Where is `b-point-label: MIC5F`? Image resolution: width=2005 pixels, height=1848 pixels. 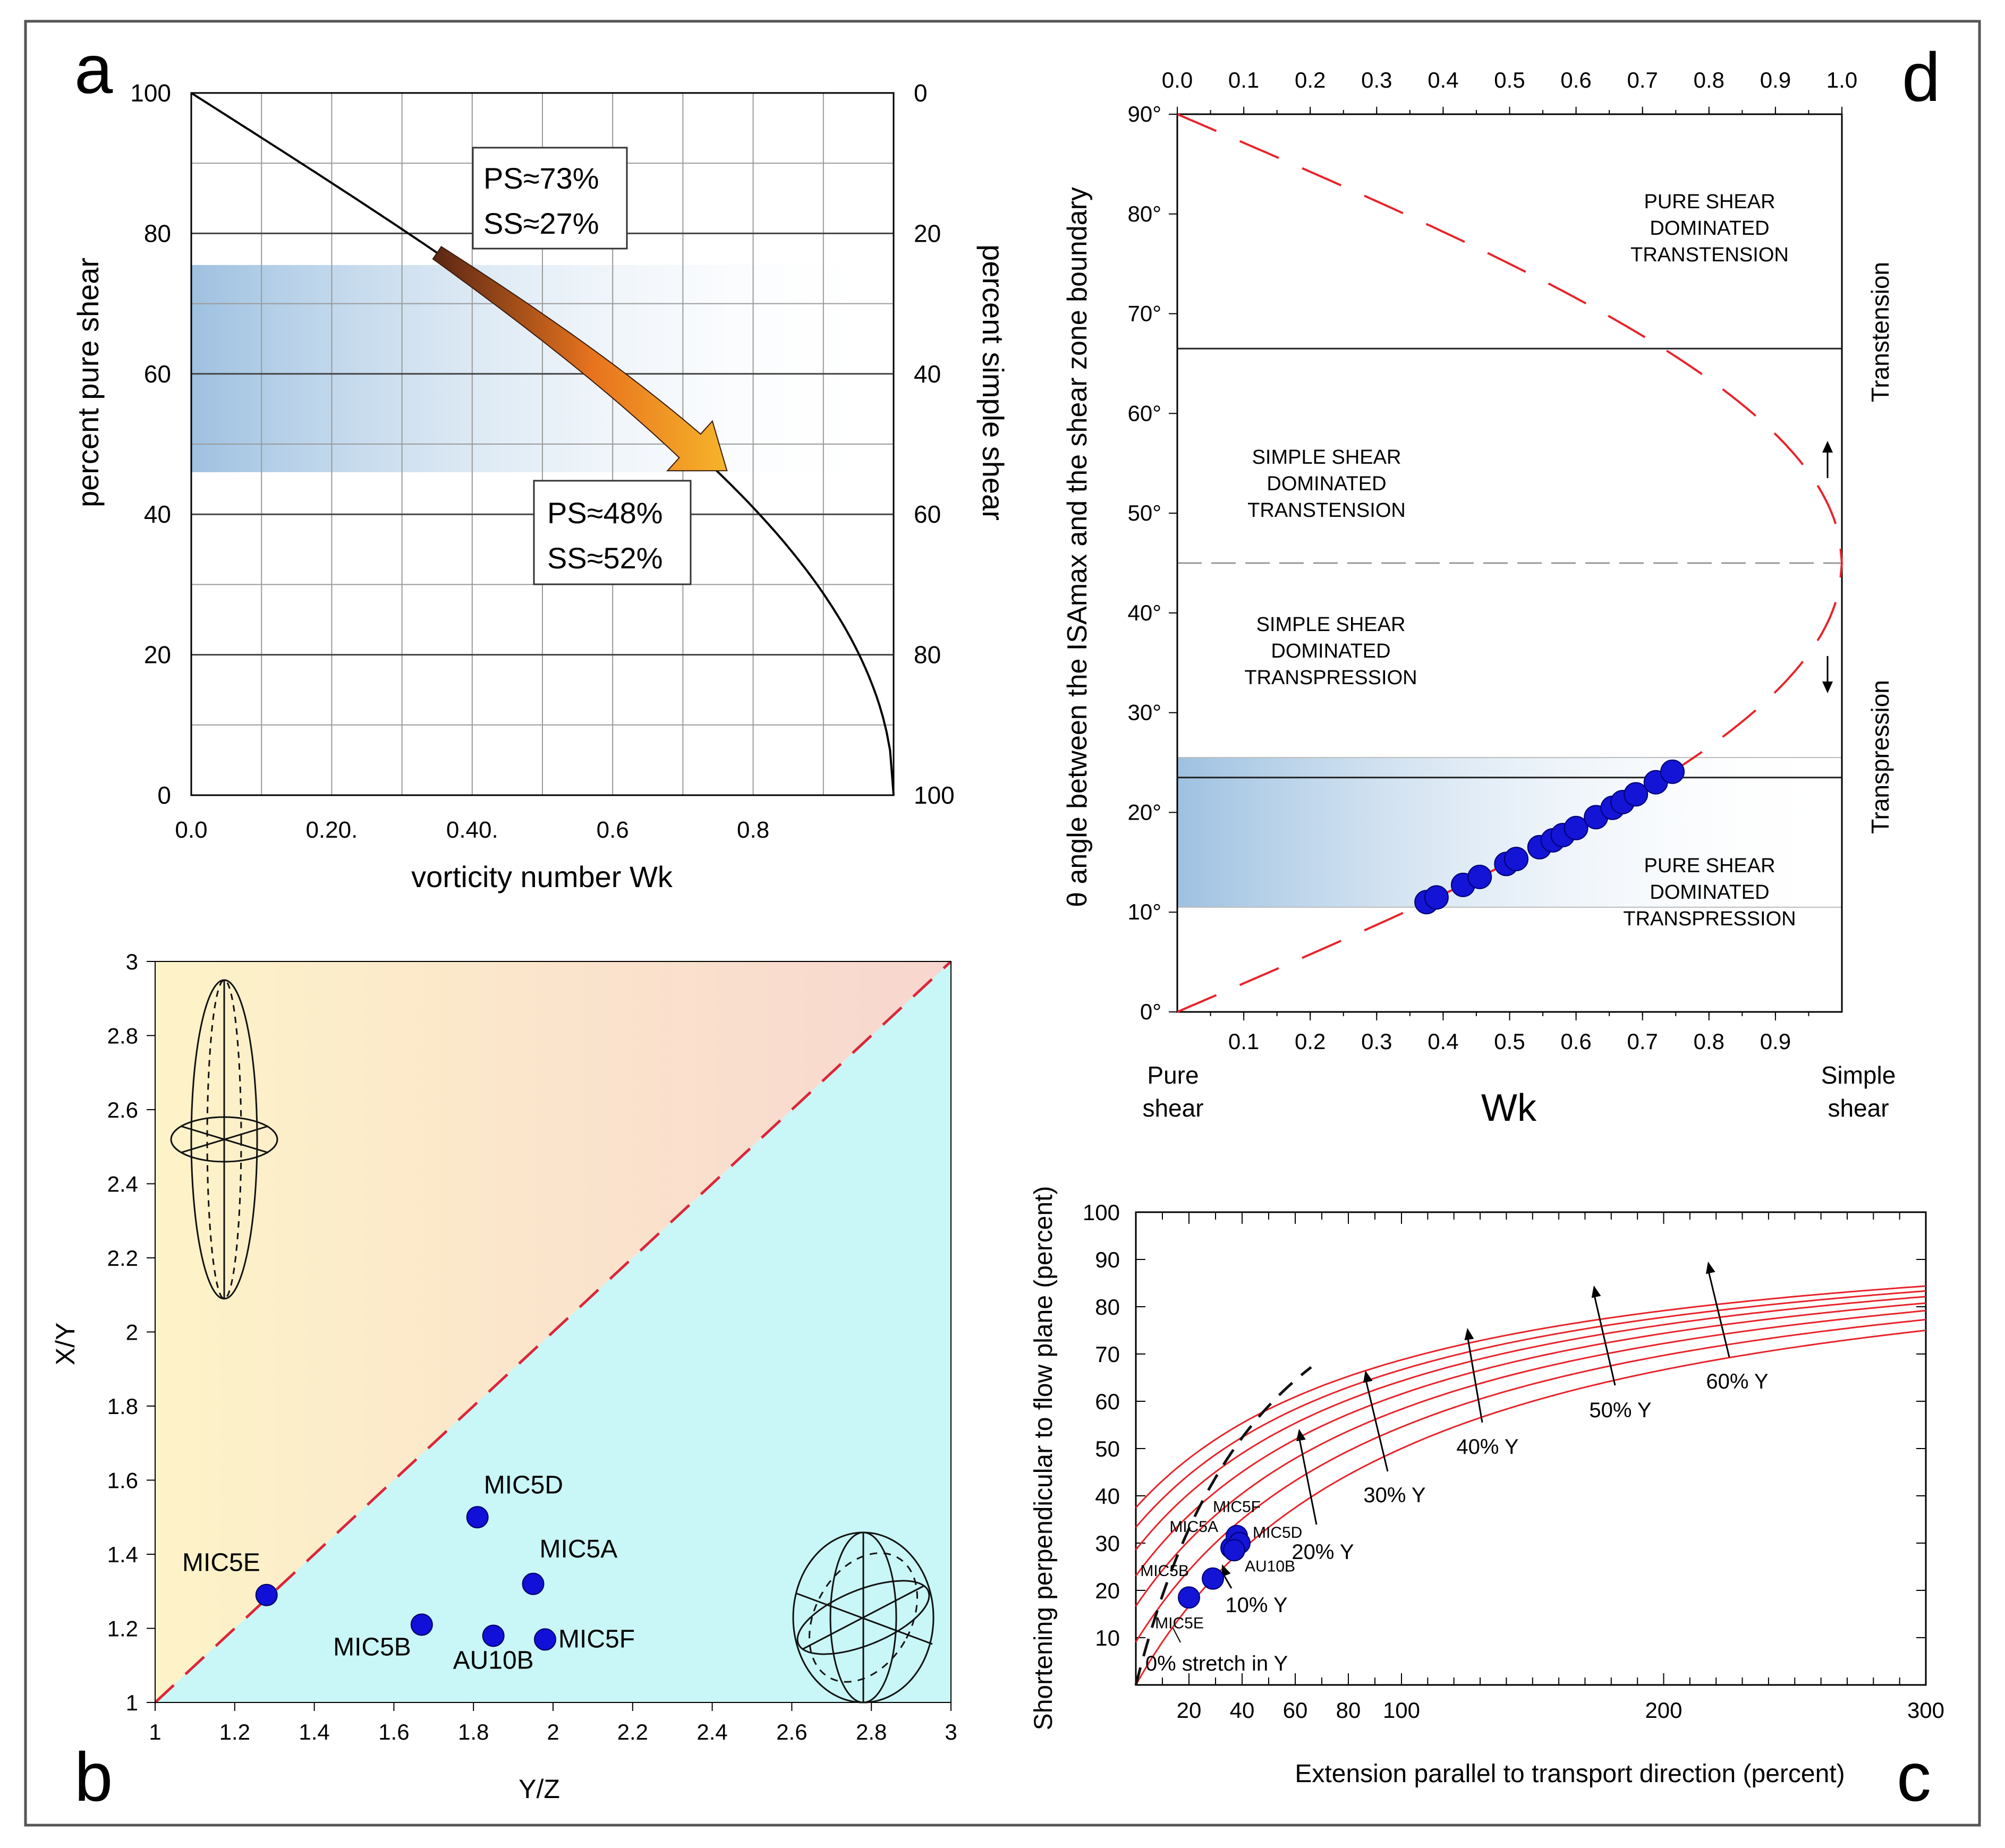
b-point-label: MIC5F is located at coordinates (596, 1639).